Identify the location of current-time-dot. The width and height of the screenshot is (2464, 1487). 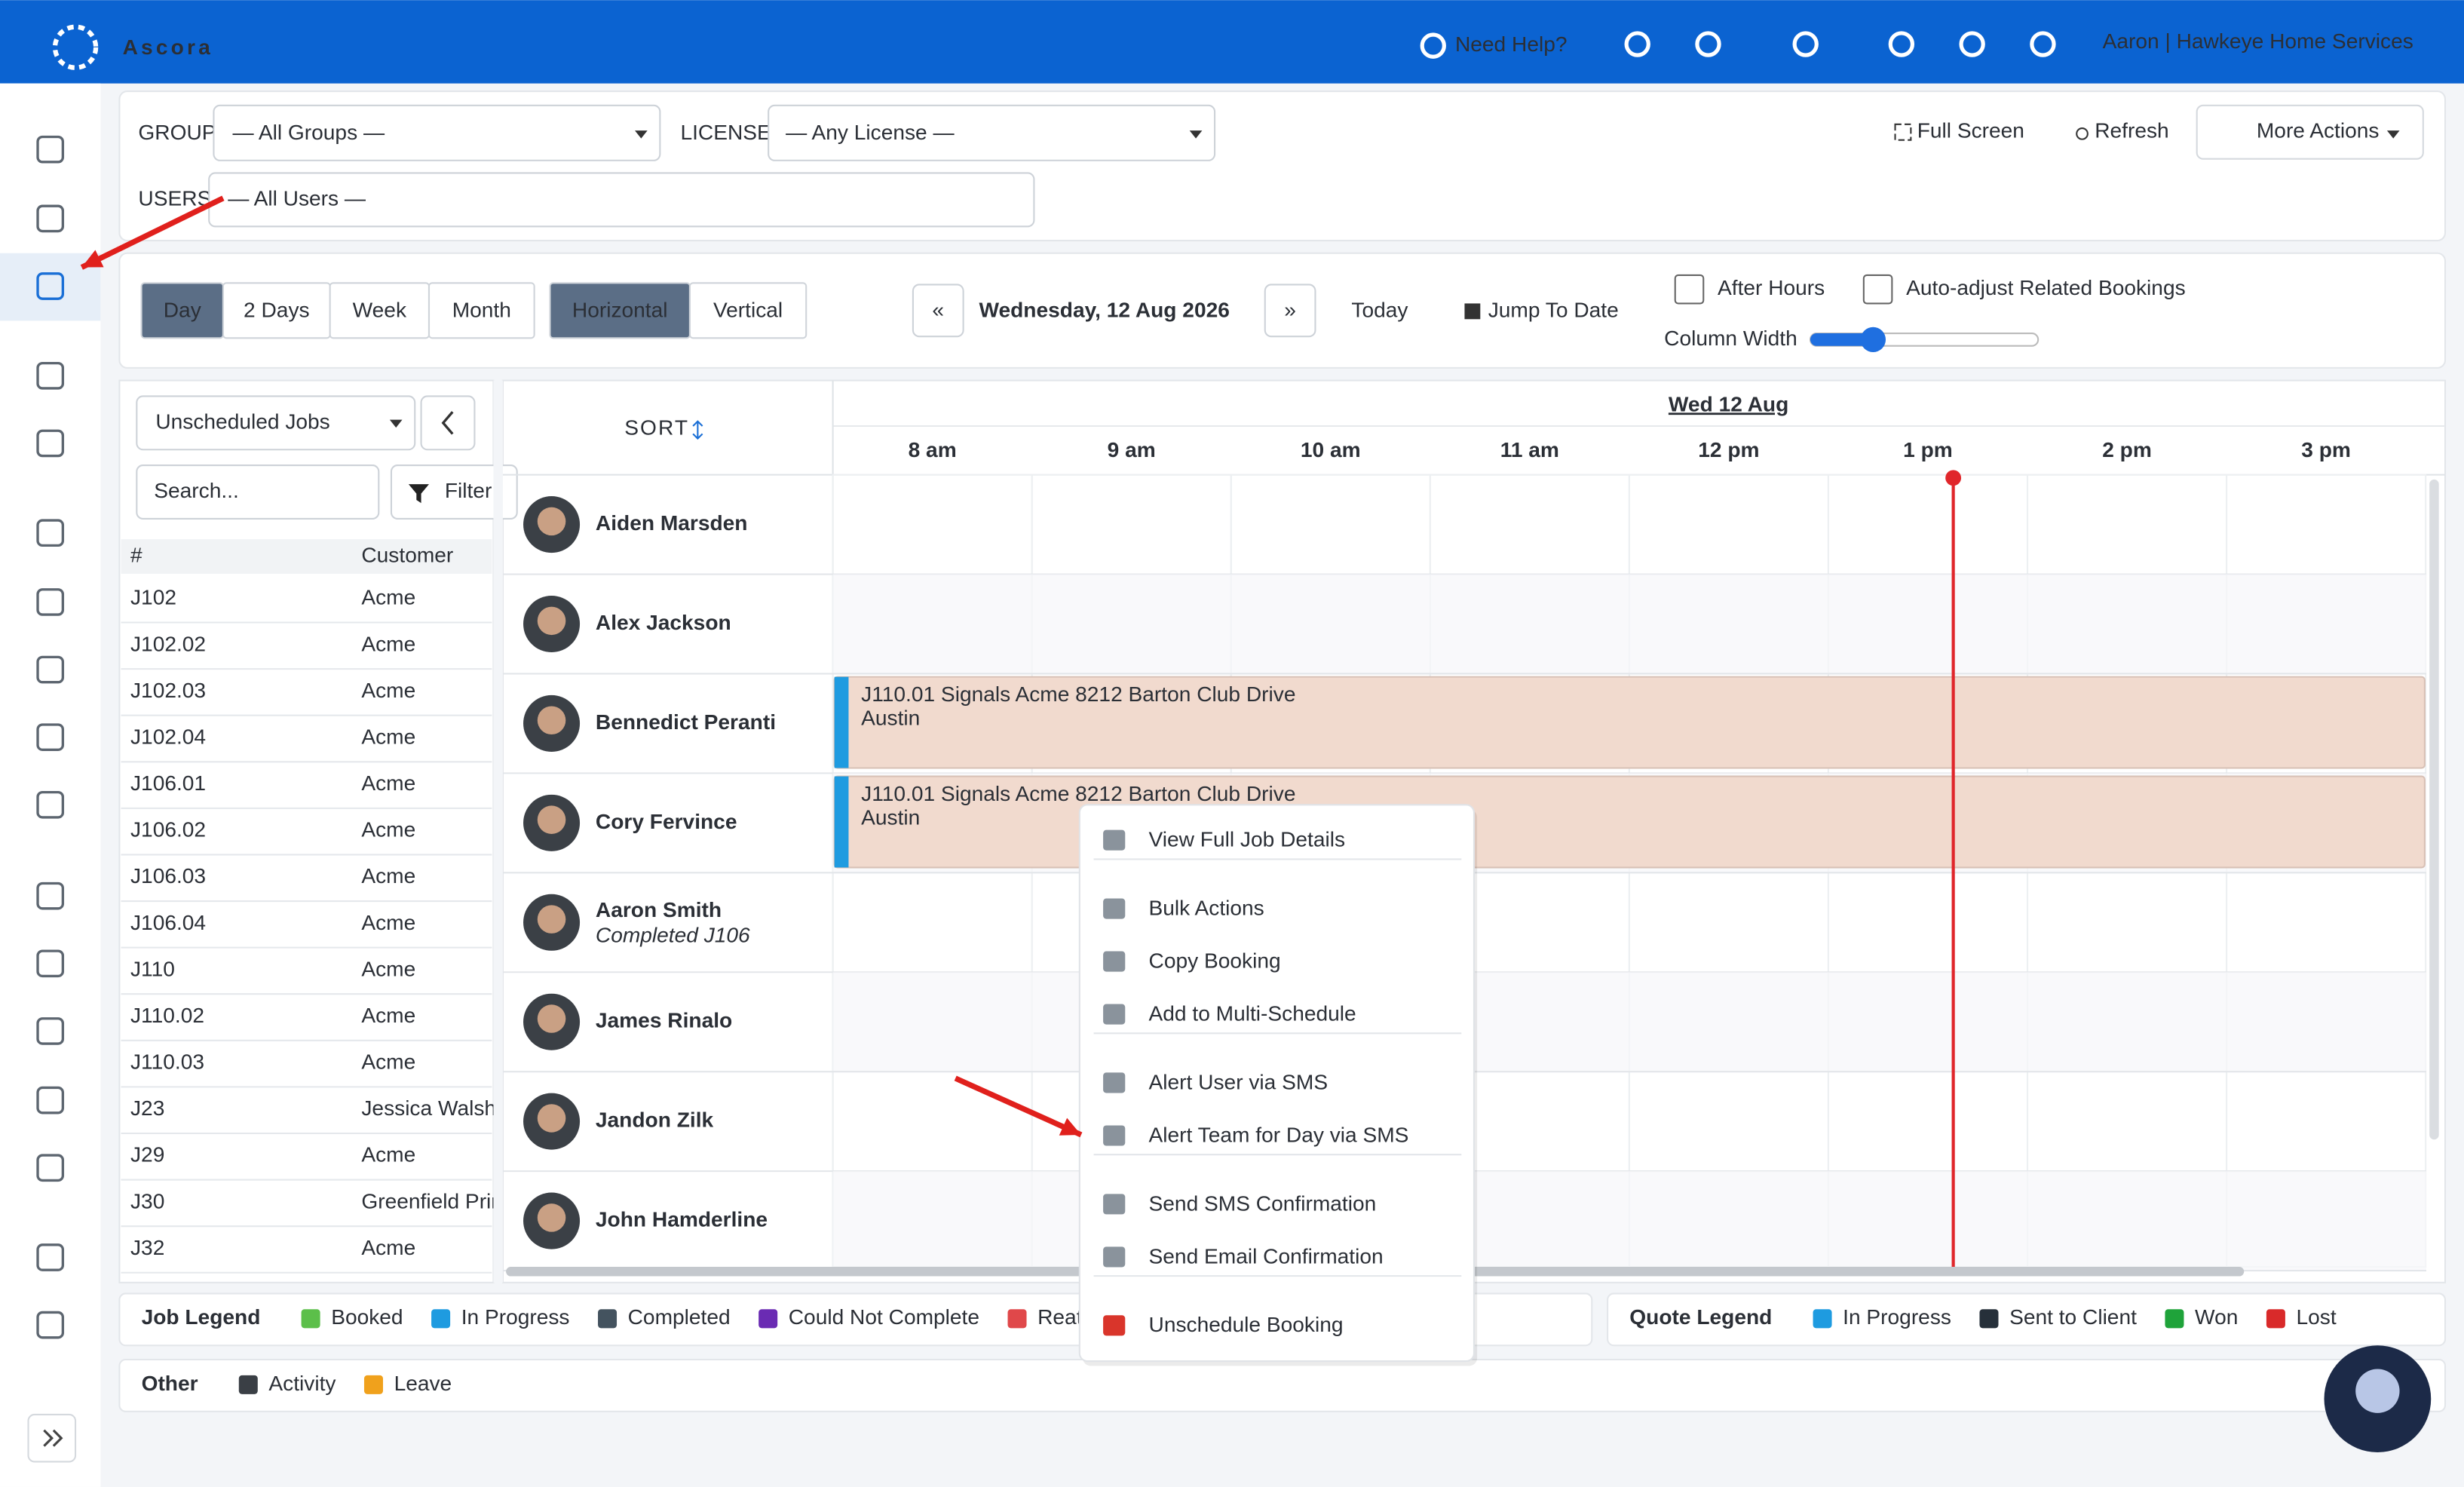
(1953, 478).